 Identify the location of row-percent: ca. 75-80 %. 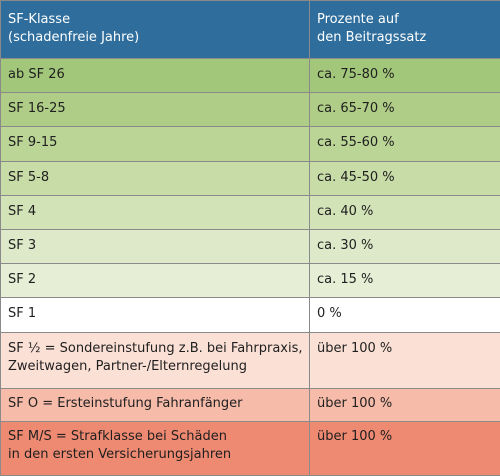
(404, 75).